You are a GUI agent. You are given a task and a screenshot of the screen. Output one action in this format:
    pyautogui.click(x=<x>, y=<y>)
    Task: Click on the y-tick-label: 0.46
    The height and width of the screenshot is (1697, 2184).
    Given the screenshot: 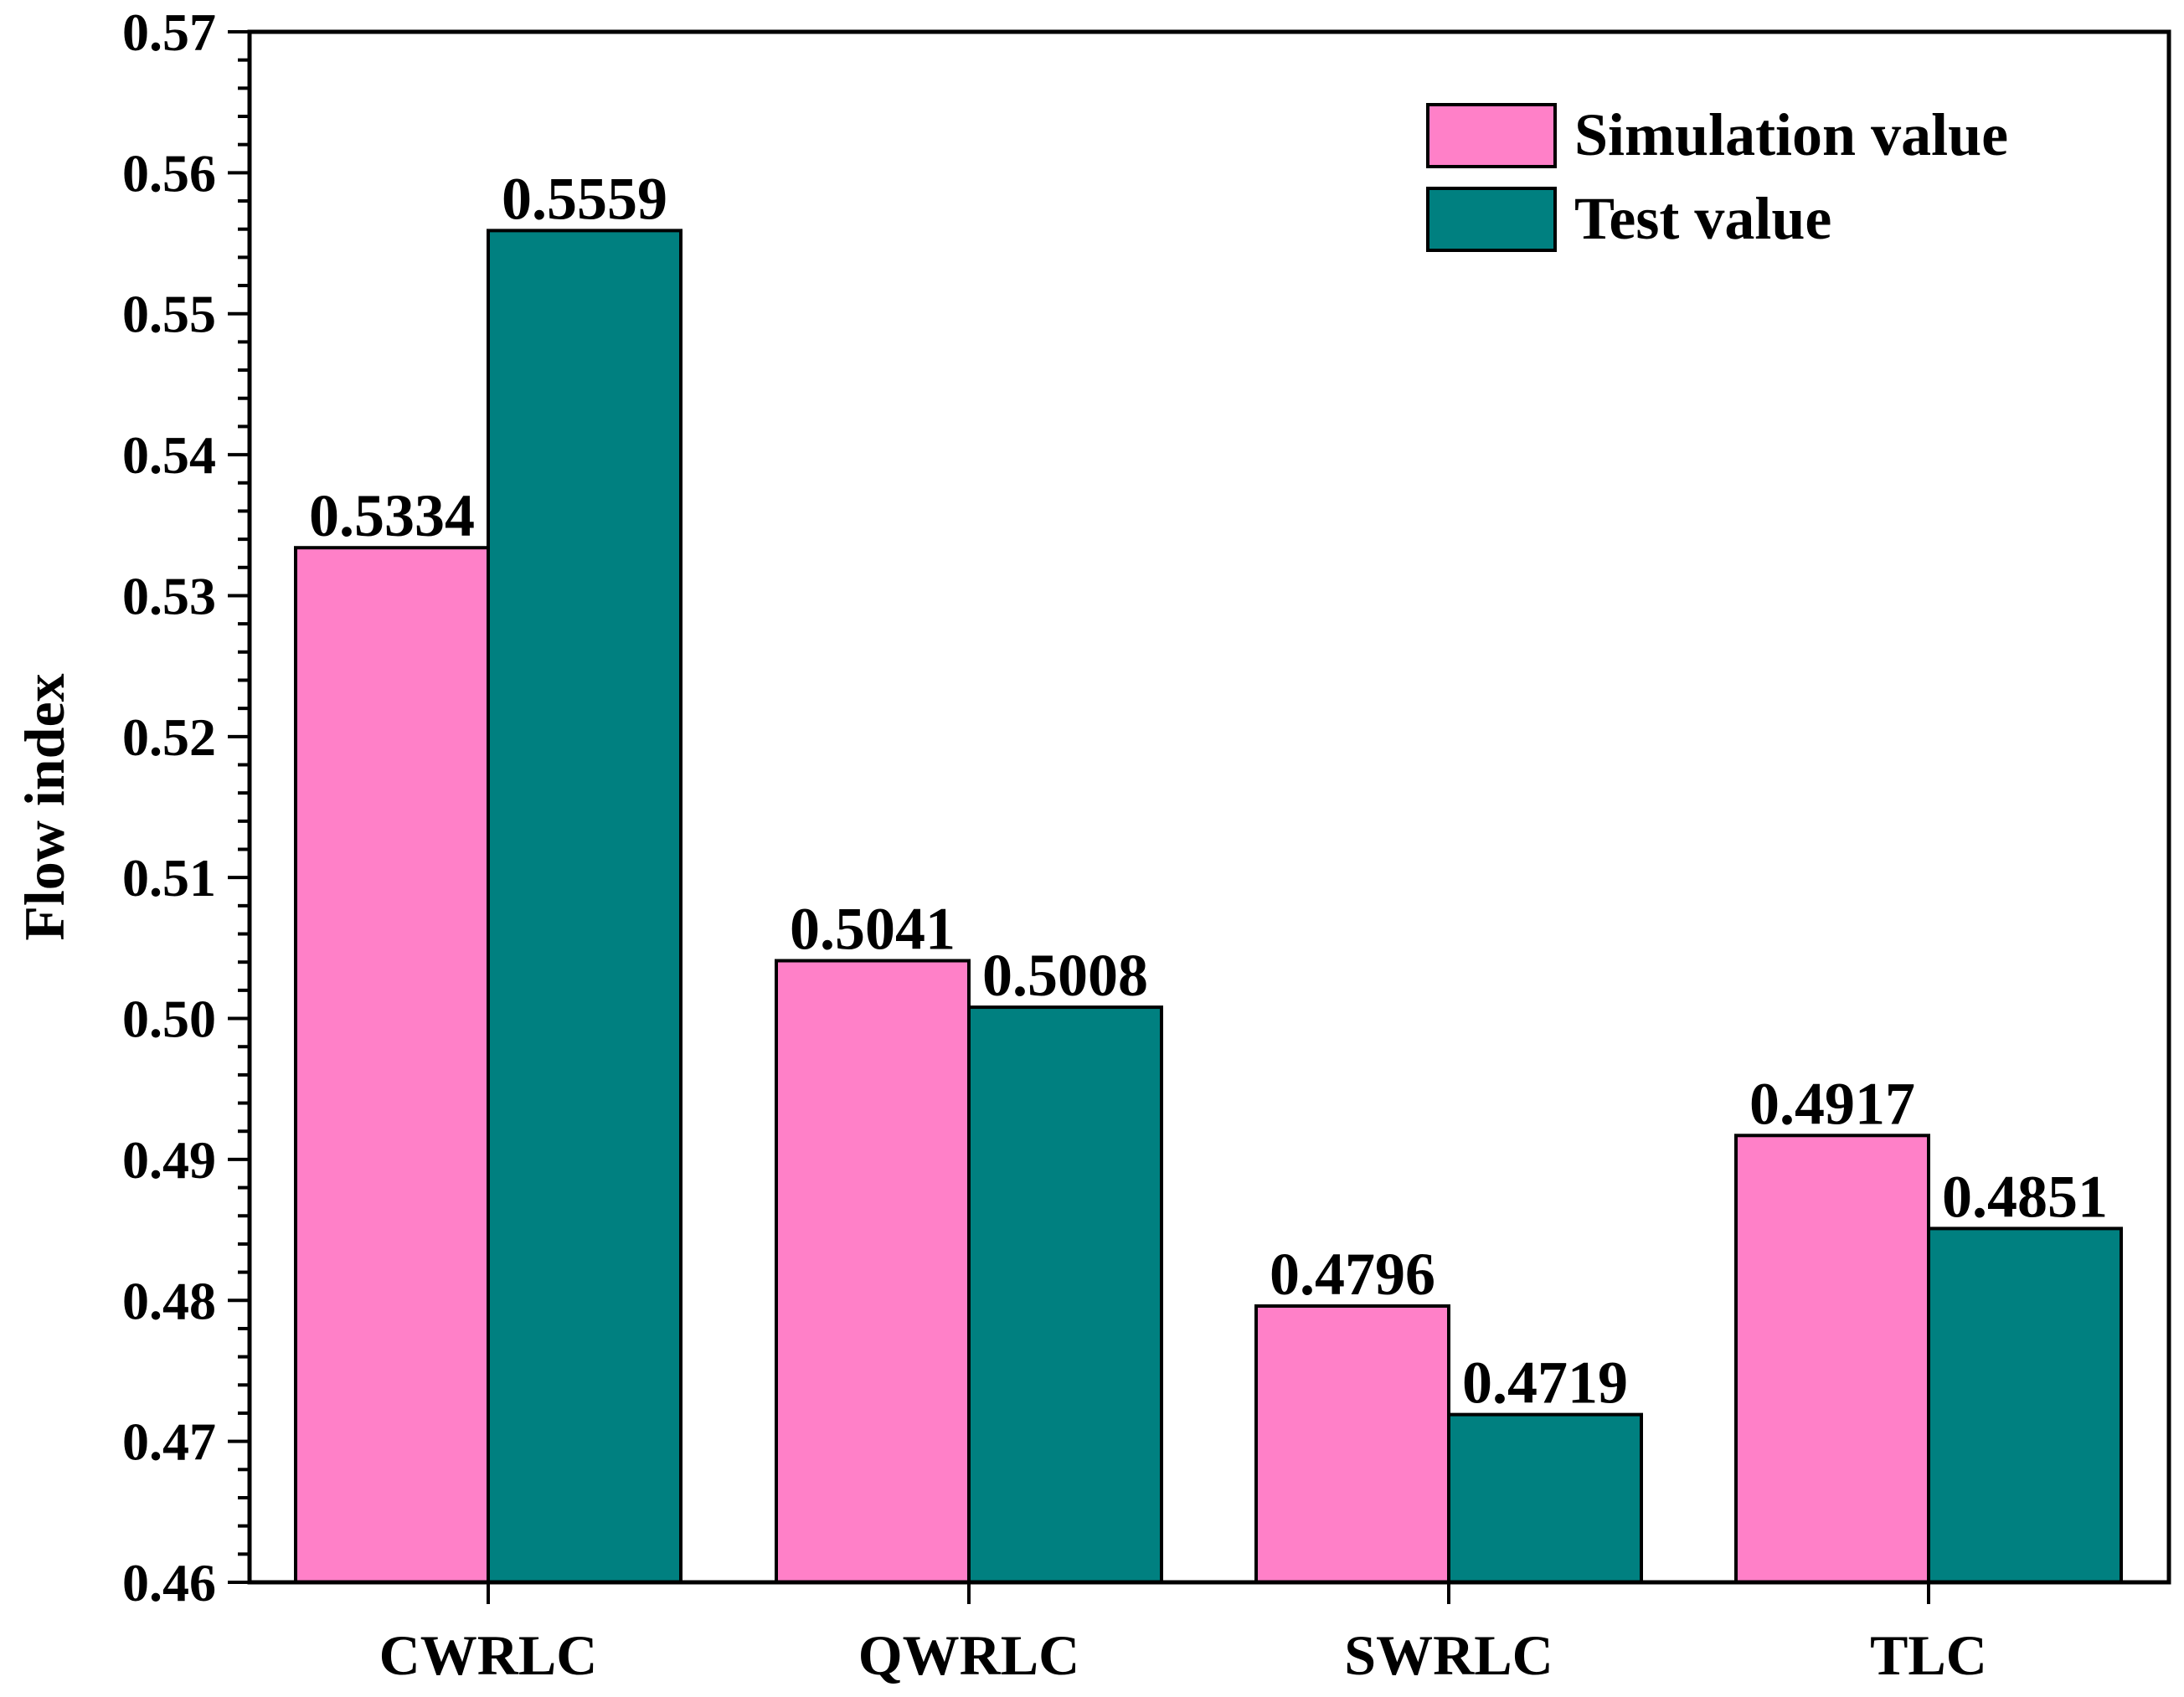 What is the action you would take?
    pyautogui.click(x=169, y=1582)
    